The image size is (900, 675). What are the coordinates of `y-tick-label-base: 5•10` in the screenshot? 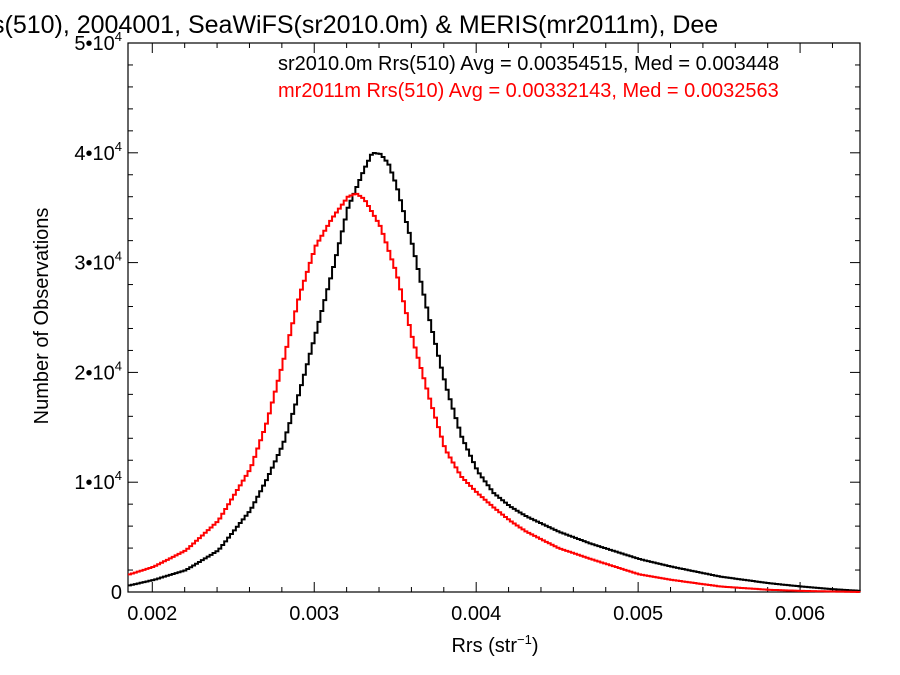 It's located at (94, 44).